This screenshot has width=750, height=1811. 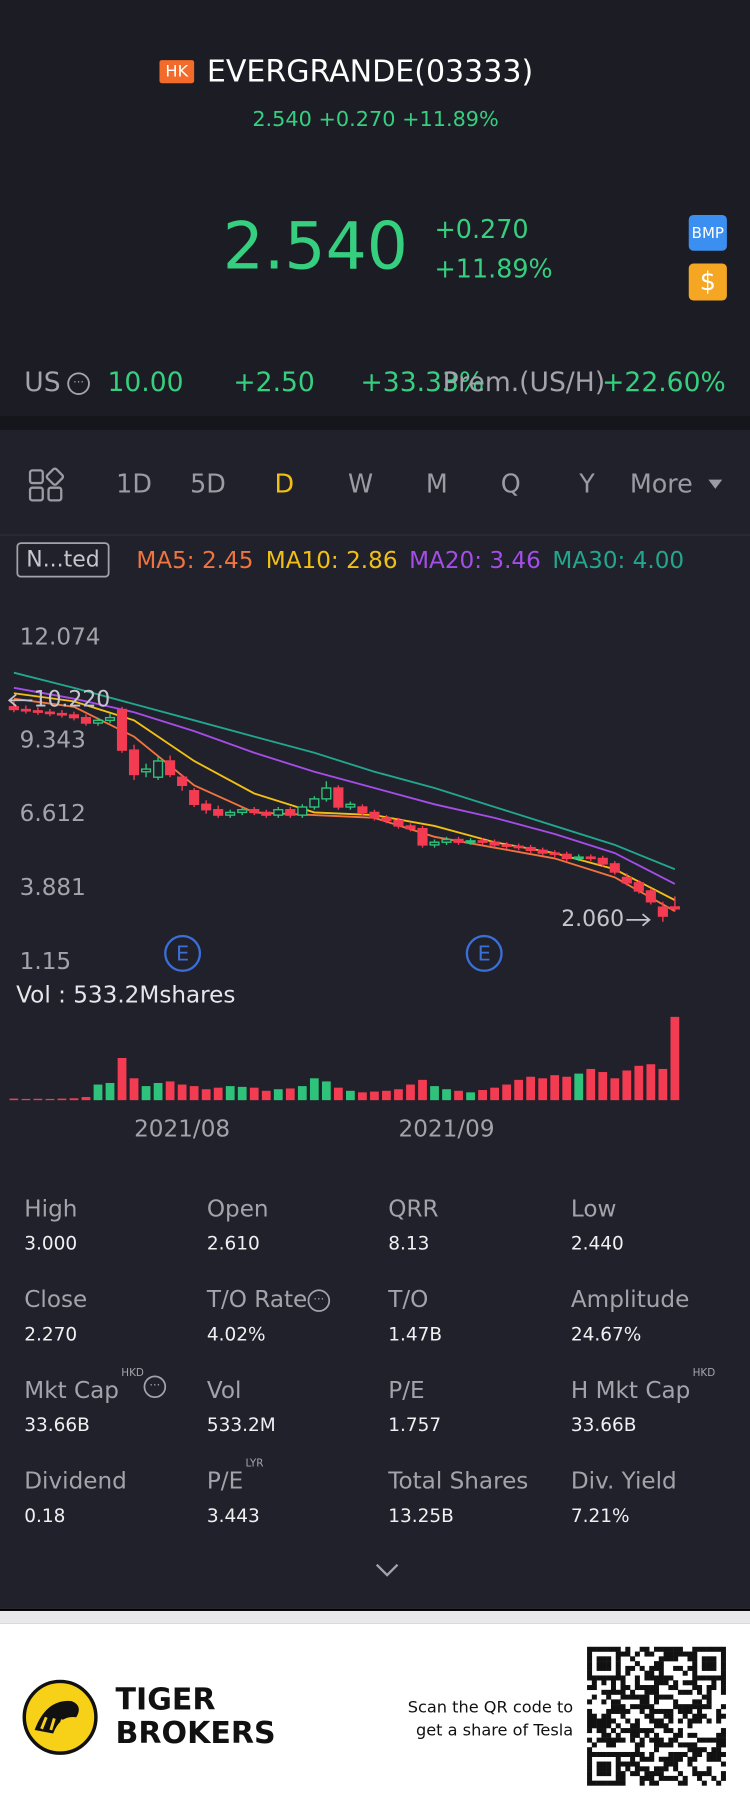 I want to click on premium-value: +22.60%, so click(x=664, y=382).